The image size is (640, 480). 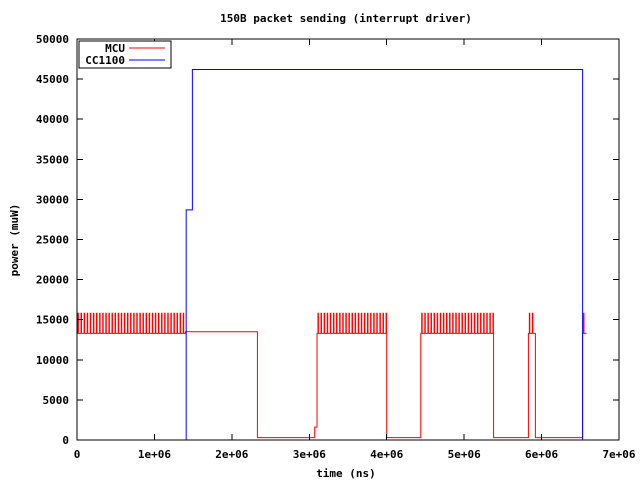 What do you see at coordinates (115, 48) in the screenshot?
I see `legend-label-mcu: MCU` at bounding box center [115, 48].